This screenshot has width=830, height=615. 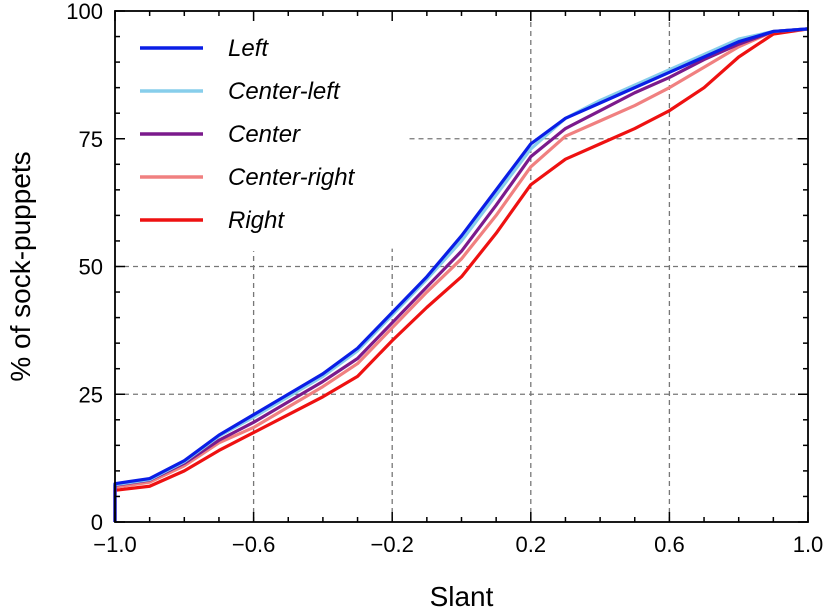 I want to click on y-tick-label: 0, so click(x=97, y=522).